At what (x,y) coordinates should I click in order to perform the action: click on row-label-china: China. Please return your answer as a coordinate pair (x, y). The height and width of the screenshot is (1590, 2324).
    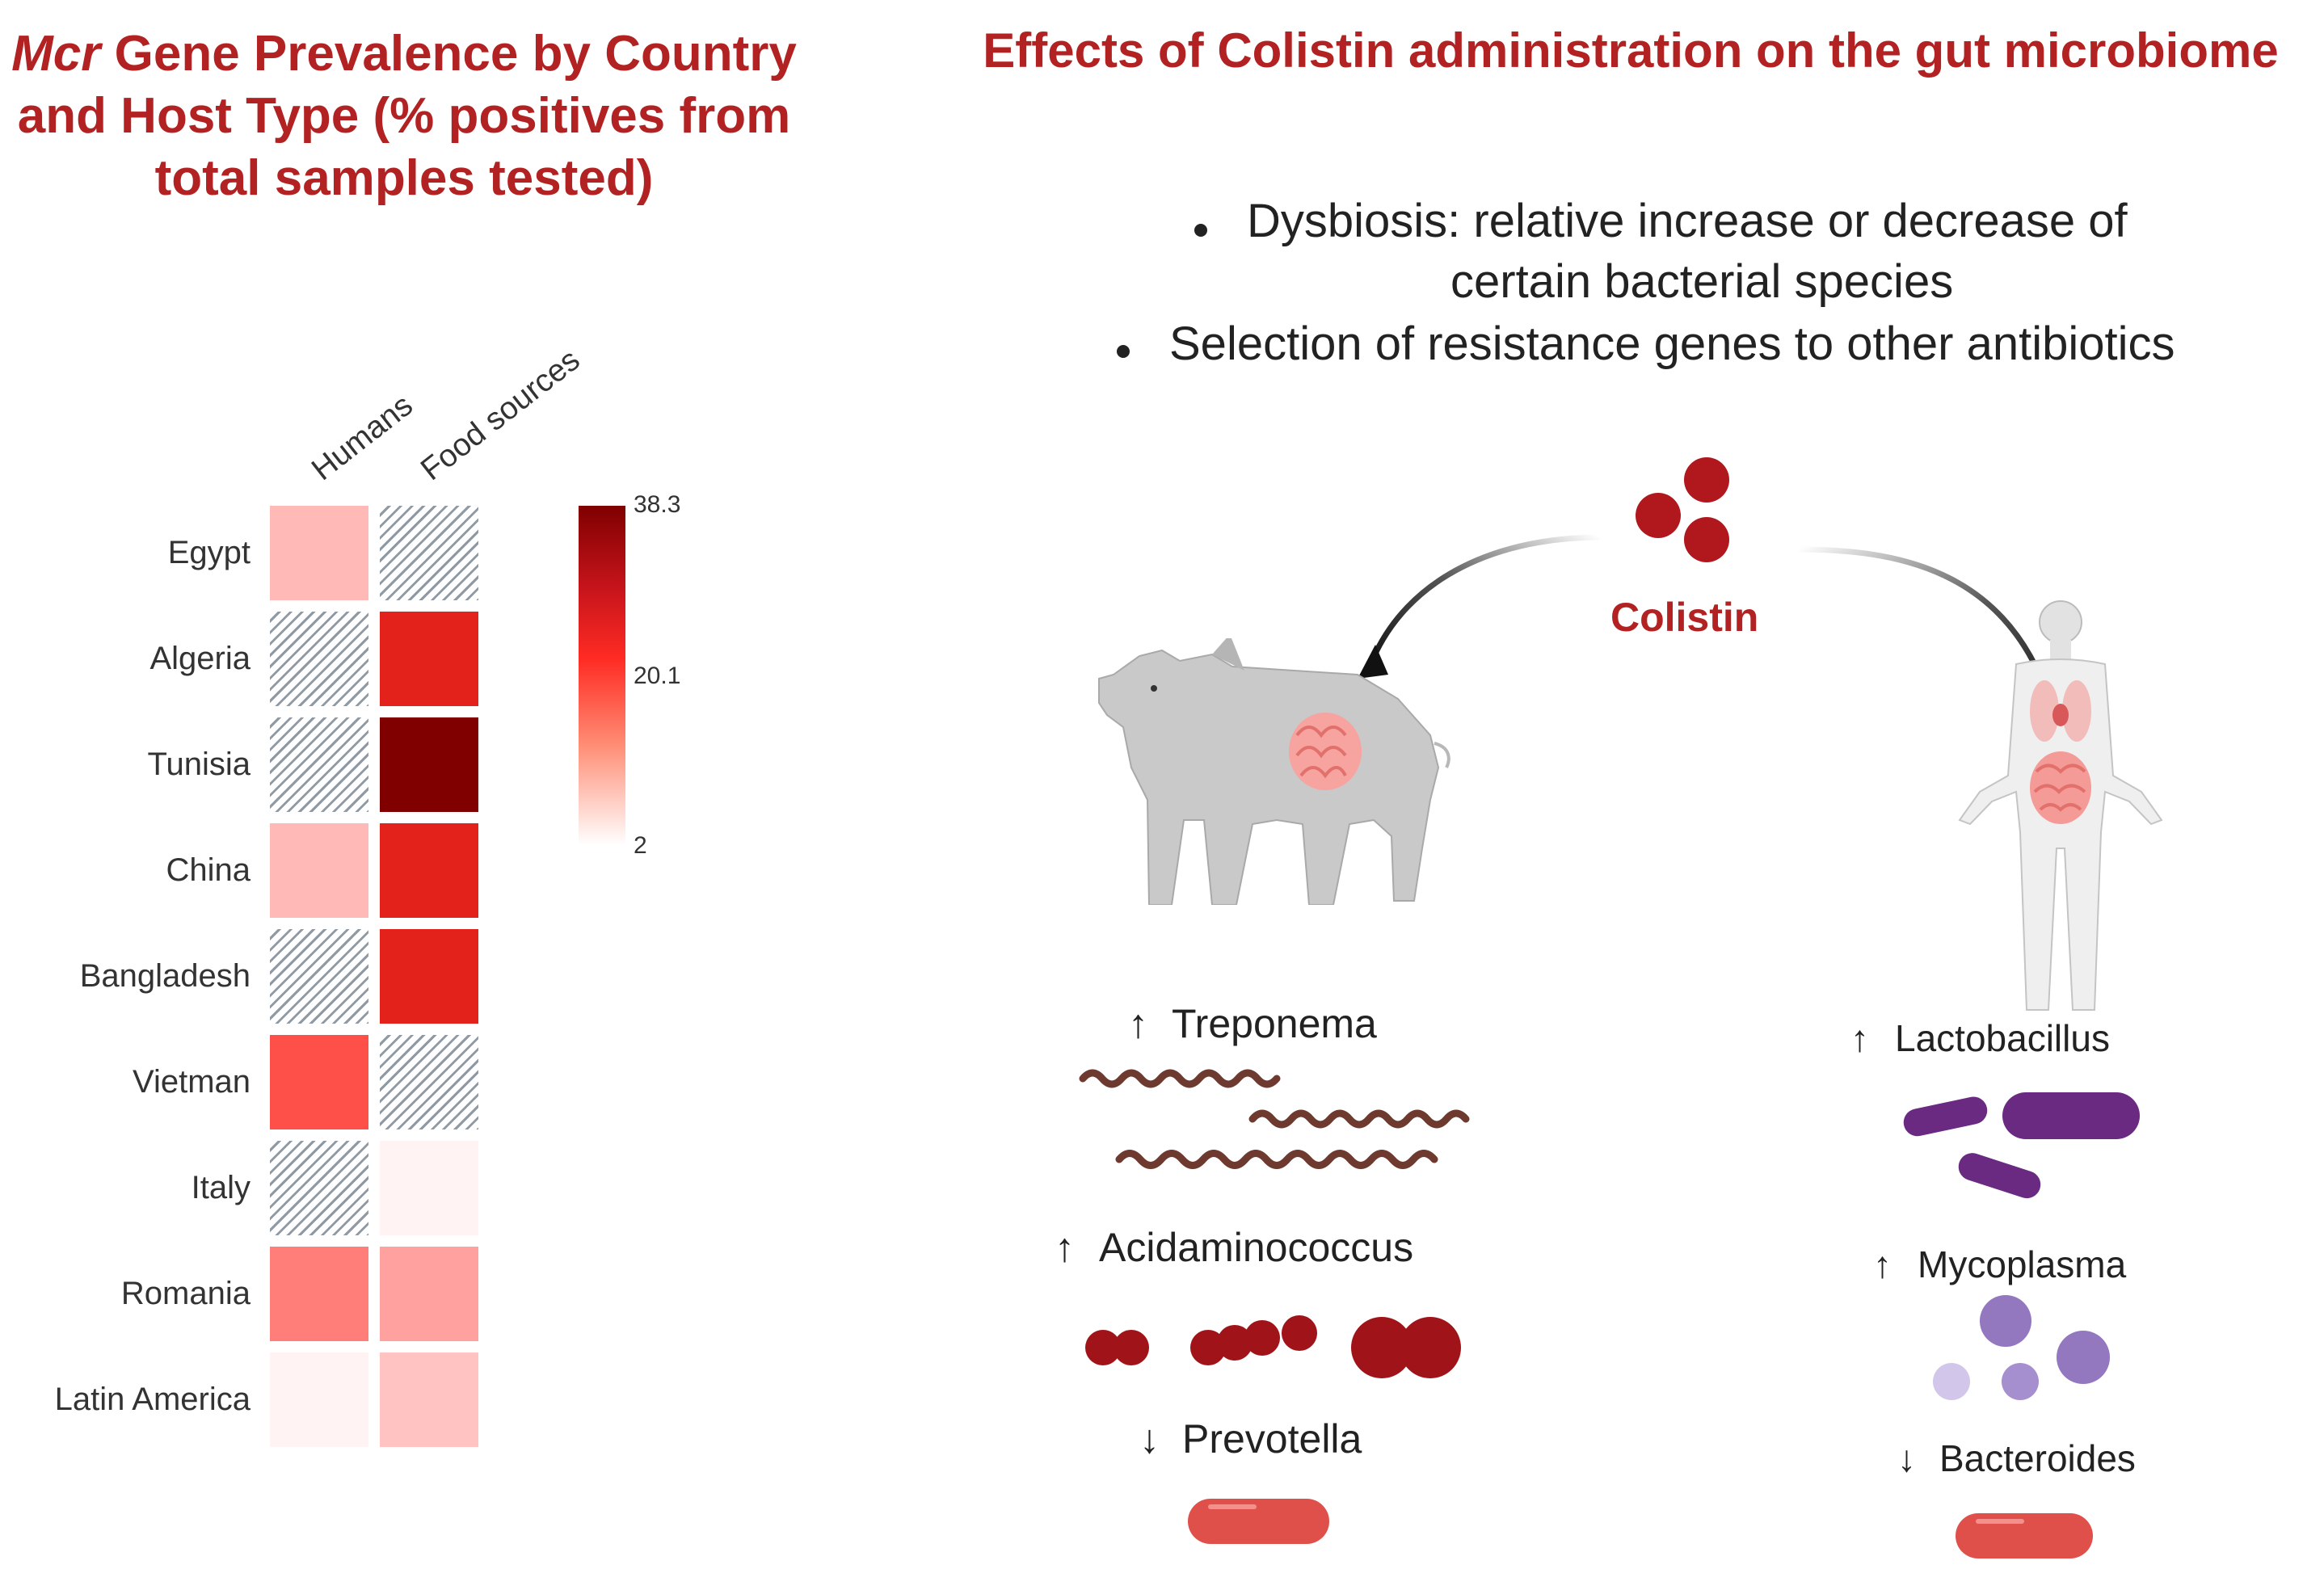
    Looking at the image, I should click on (208, 870).